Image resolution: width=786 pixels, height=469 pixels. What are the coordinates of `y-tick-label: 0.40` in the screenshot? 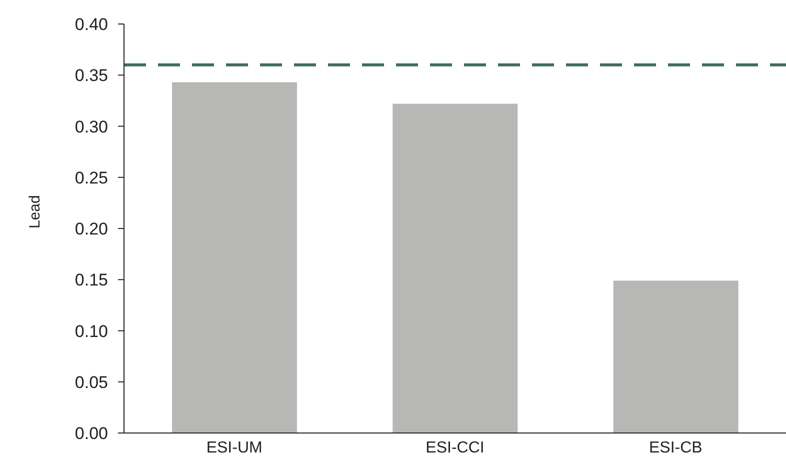 It's located at (91, 24).